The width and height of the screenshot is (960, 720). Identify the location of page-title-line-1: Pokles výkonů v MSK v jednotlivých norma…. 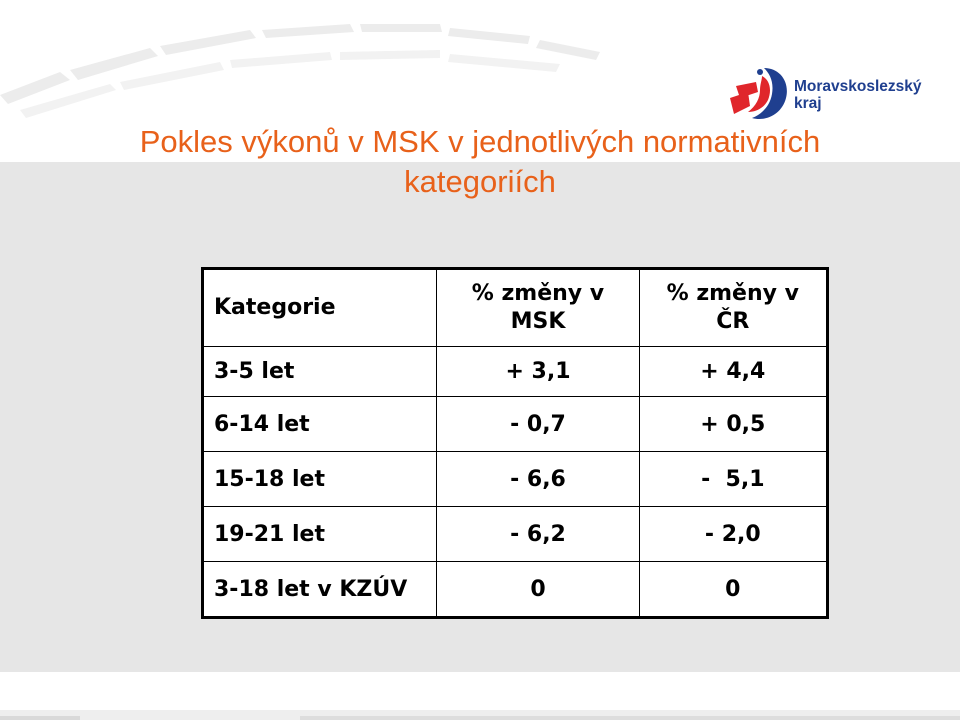
(480, 141).